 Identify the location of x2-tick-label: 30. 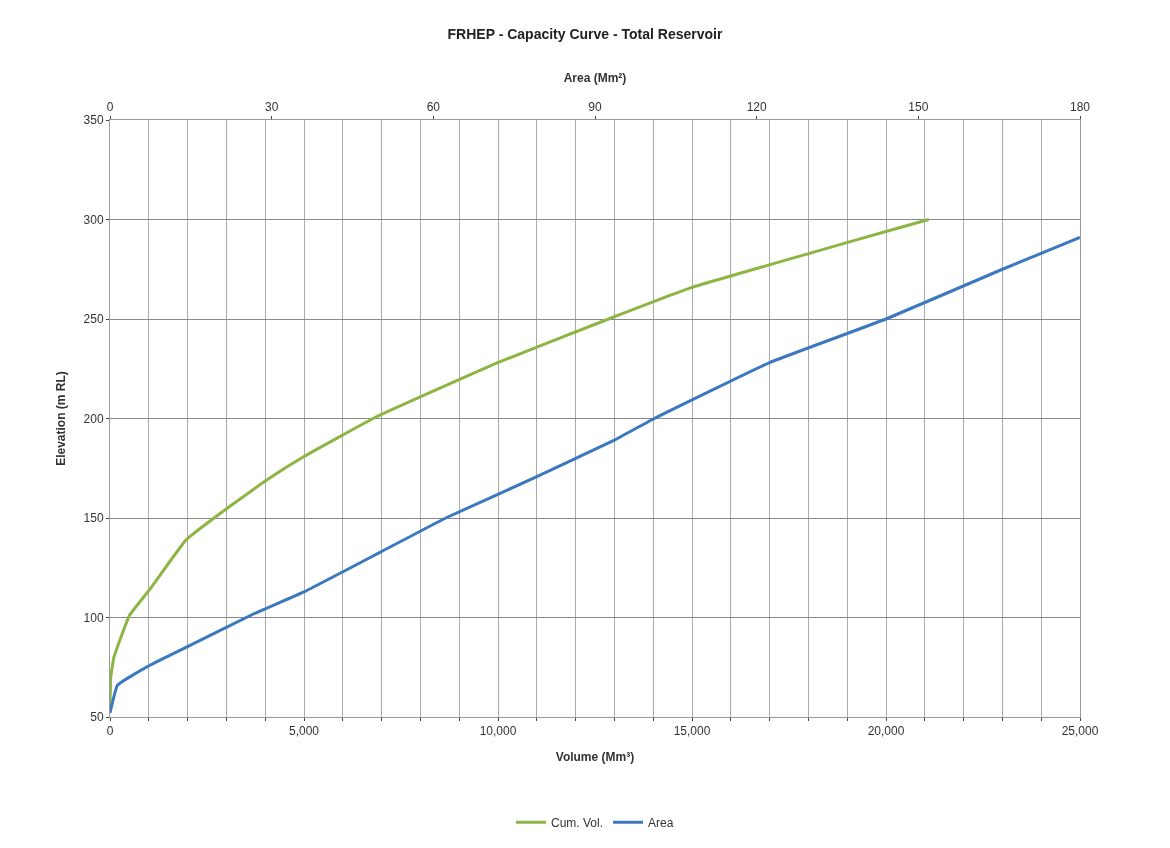
(271, 107).